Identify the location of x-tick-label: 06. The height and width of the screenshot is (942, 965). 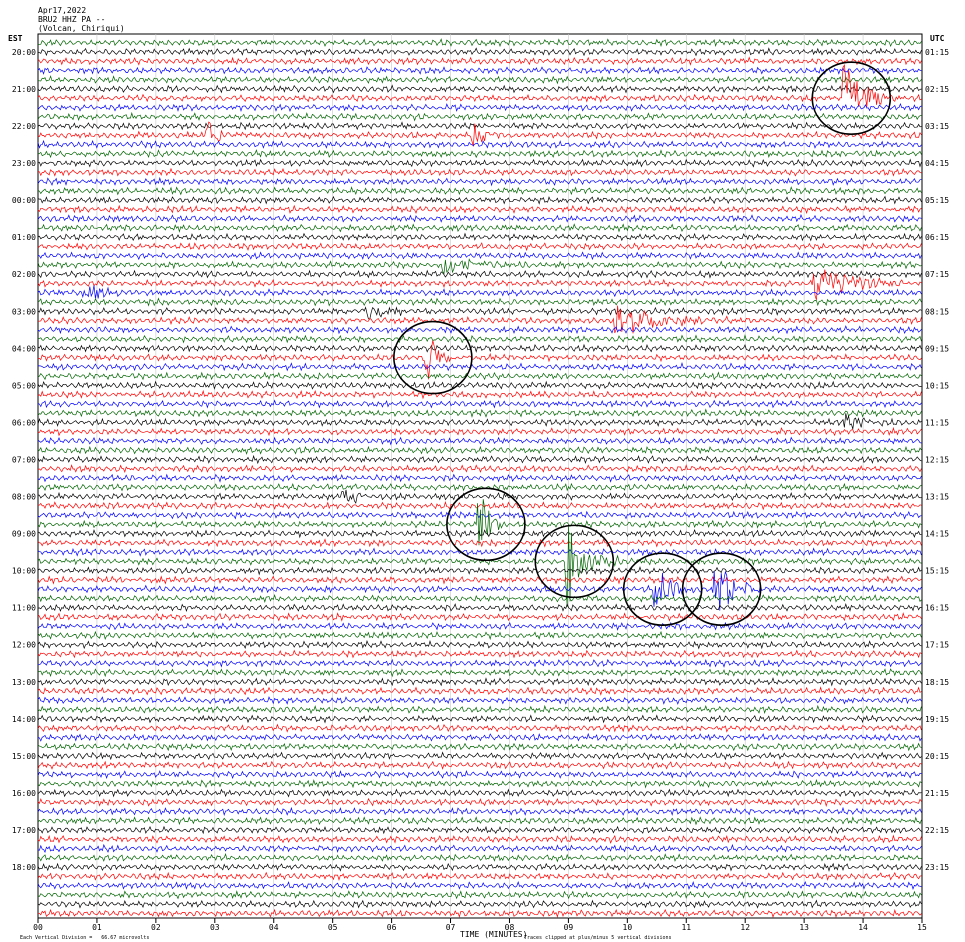
(392, 927).